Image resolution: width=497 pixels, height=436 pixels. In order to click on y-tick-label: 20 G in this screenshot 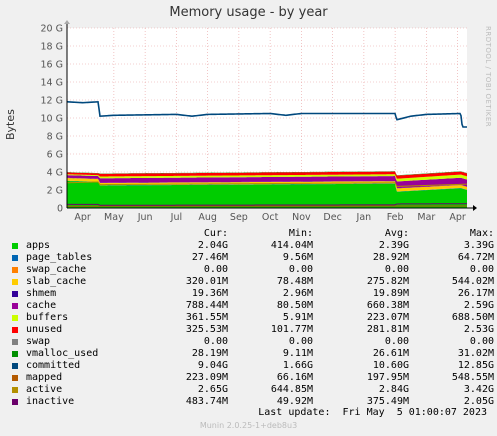, I will do `click(52, 29)`.